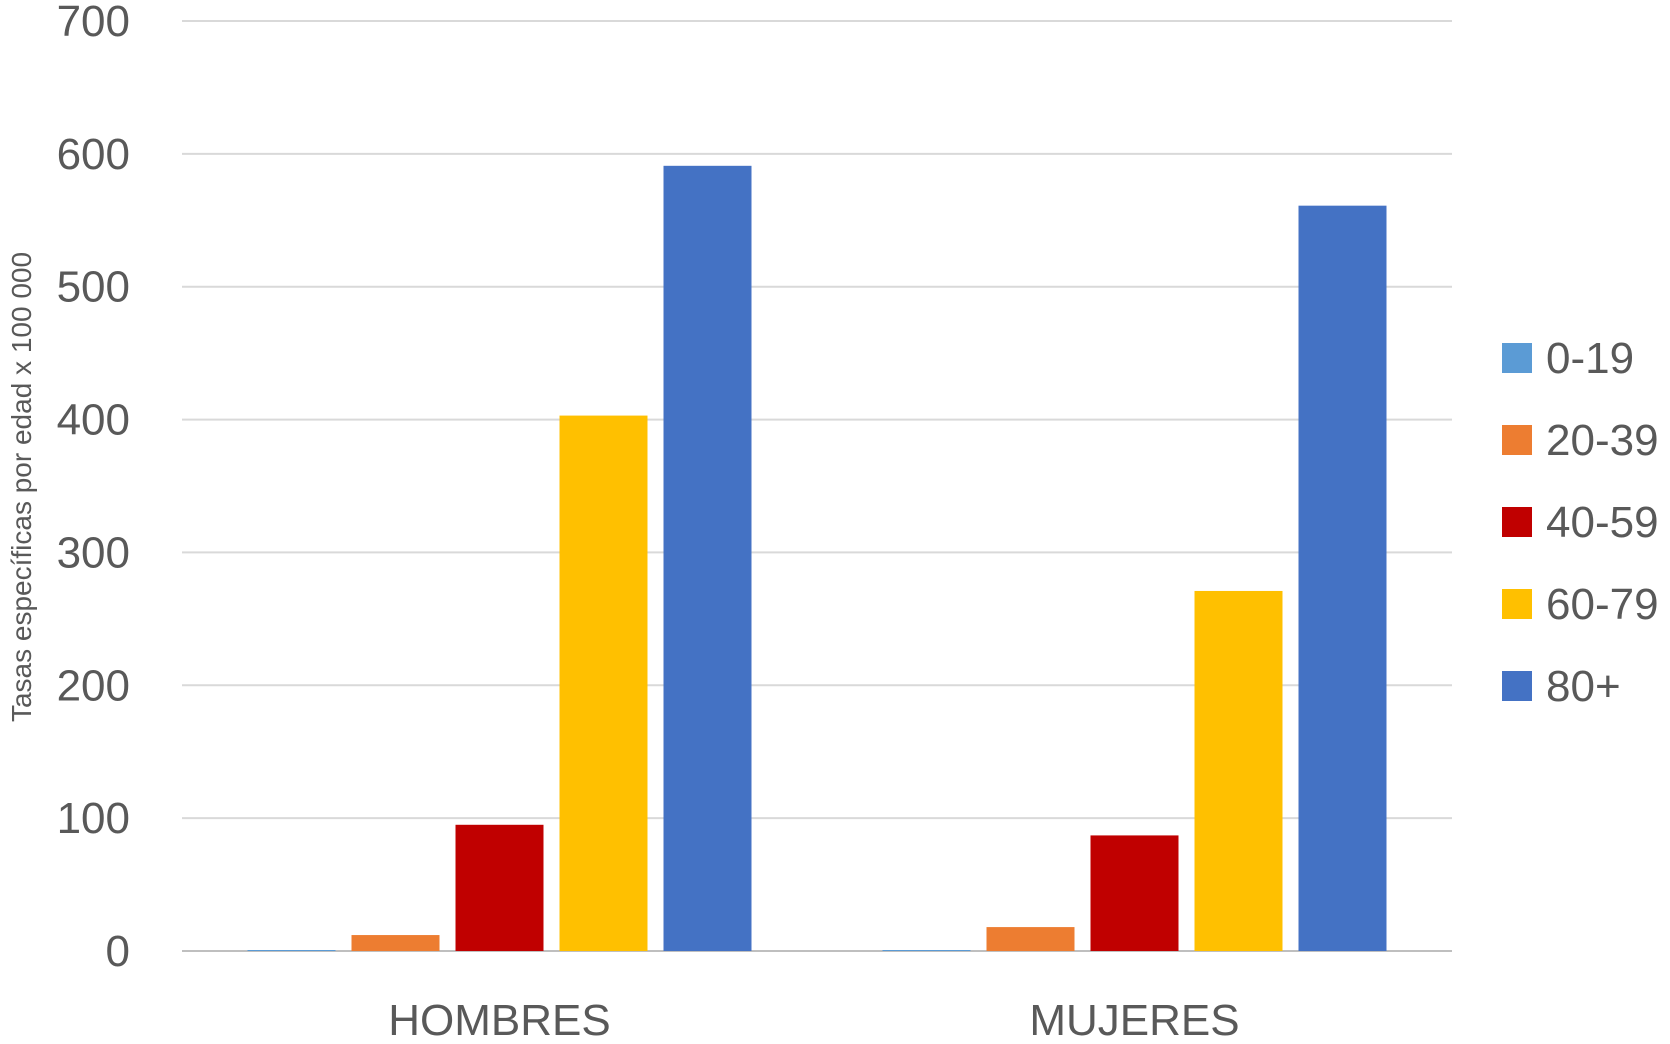 The height and width of the screenshot is (1044, 1670). I want to click on y-tick-label-100: 100, so click(93, 818).